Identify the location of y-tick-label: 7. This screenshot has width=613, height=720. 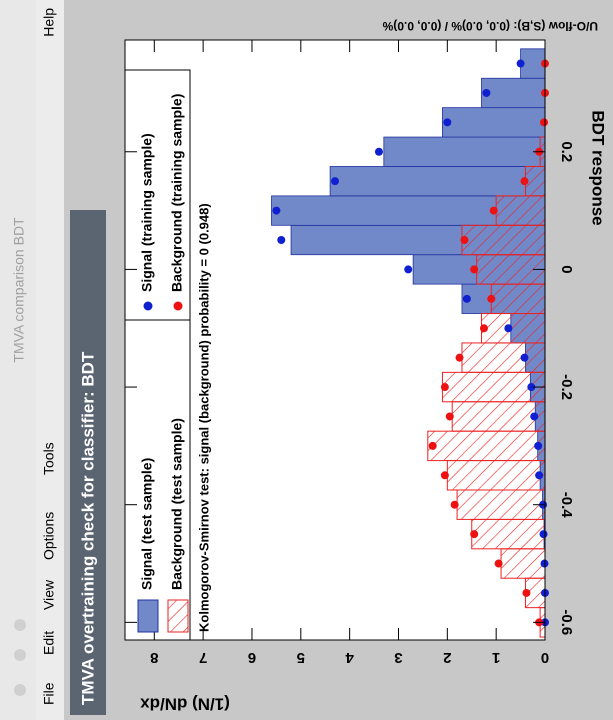
(203, 657).